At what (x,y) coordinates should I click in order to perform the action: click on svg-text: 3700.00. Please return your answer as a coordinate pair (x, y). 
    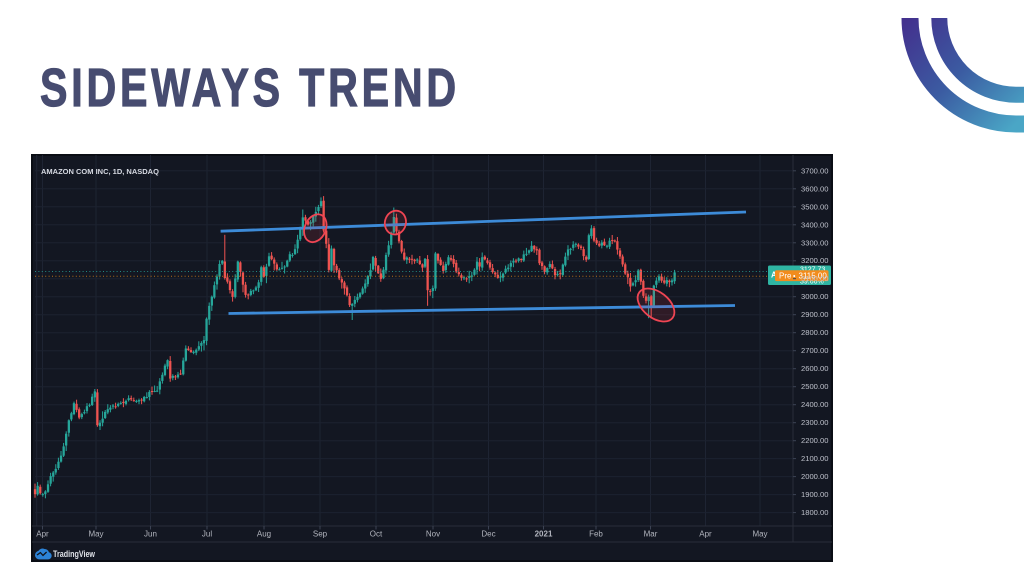
    Looking at the image, I should click on (814, 170).